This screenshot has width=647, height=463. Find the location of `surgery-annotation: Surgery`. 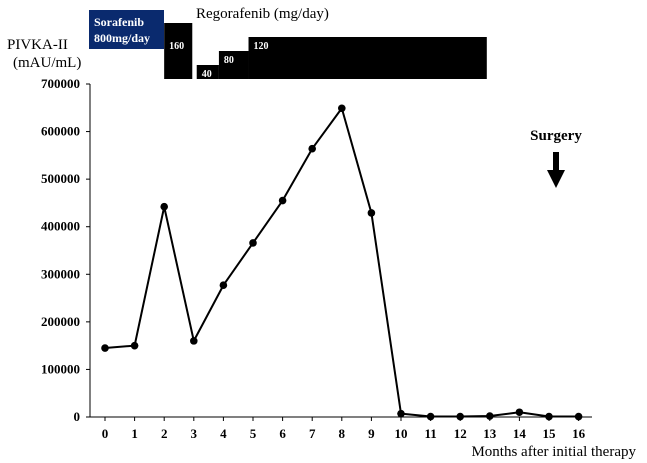

surgery-annotation: Surgery is located at coordinates (556, 158).